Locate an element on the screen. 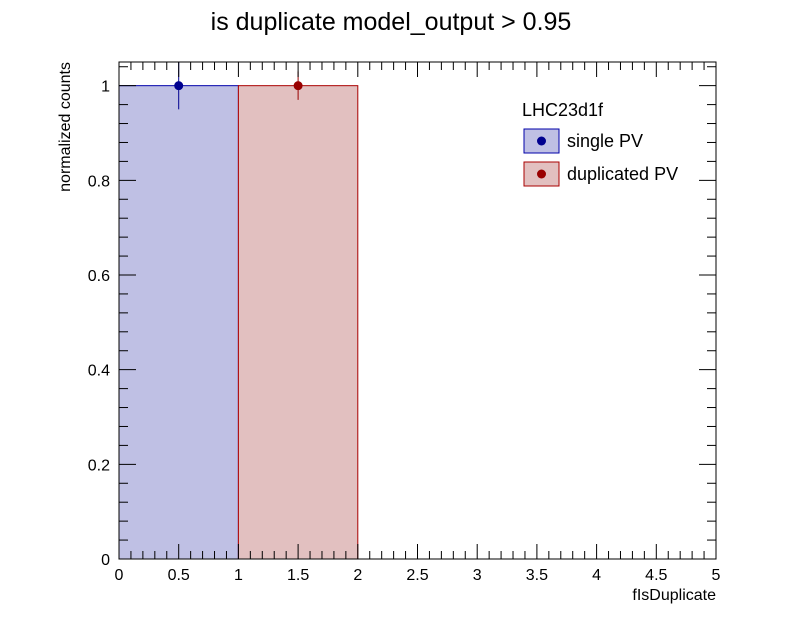 The height and width of the screenshot is (622, 796). x-tick-label: 0 is located at coordinates (119, 575).